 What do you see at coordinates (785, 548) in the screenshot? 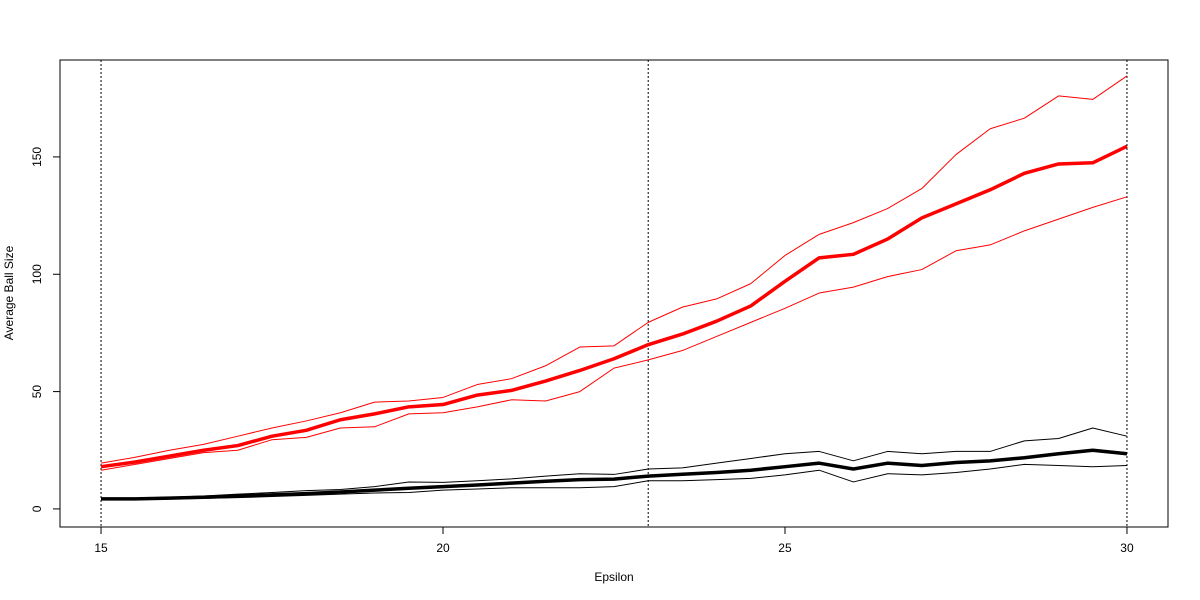
I see `x-tick-label: 25` at bounding box center [785, 548].